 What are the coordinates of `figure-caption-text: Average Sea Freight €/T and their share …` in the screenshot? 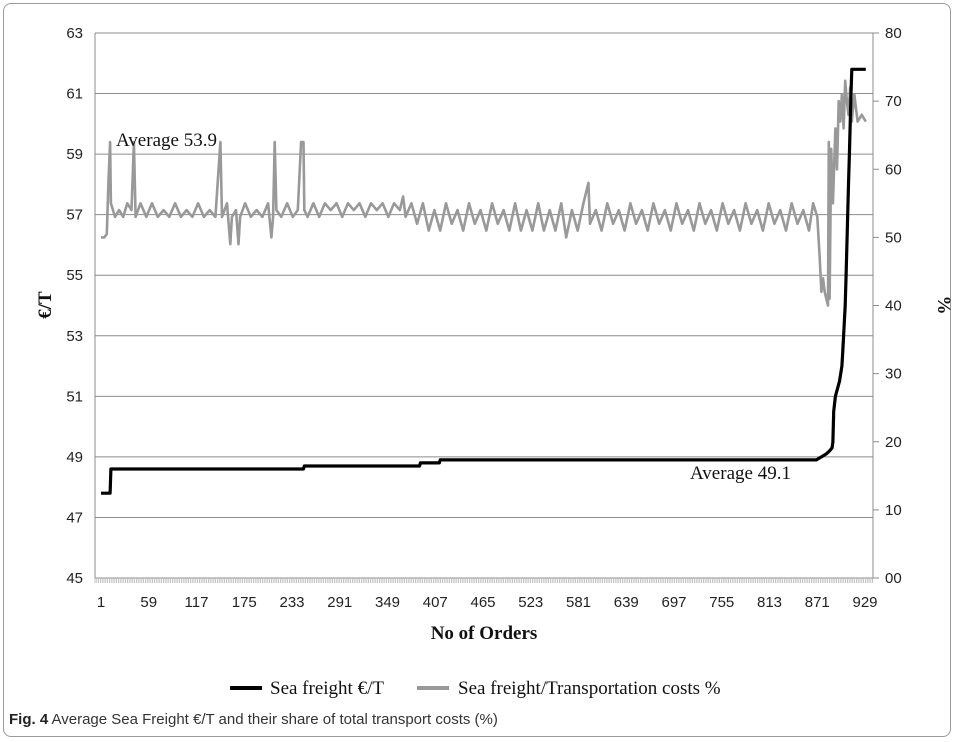 It's located at (274, 719).